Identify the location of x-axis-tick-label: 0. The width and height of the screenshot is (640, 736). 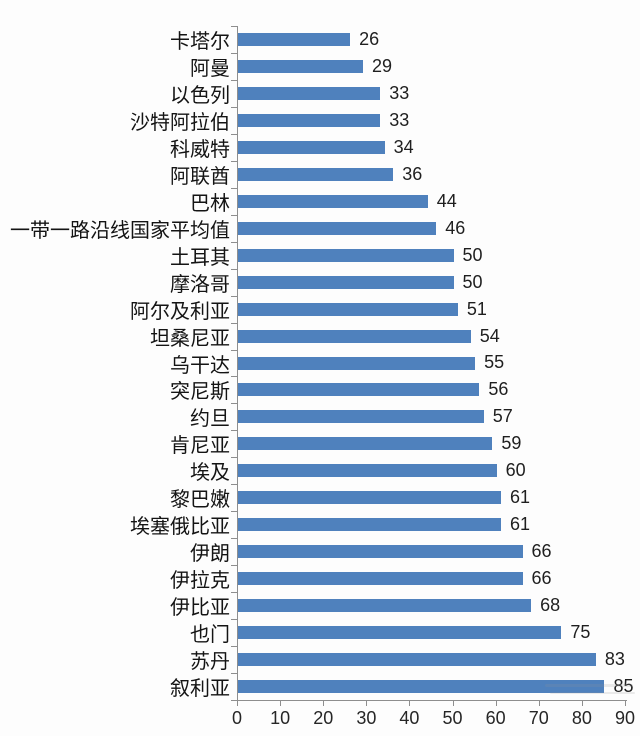
(237, 718).